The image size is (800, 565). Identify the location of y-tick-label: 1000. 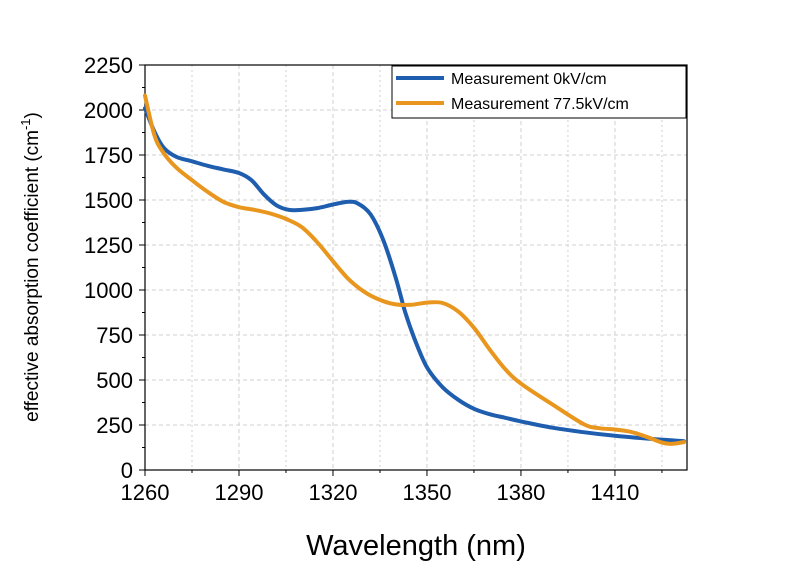
(108, 290).